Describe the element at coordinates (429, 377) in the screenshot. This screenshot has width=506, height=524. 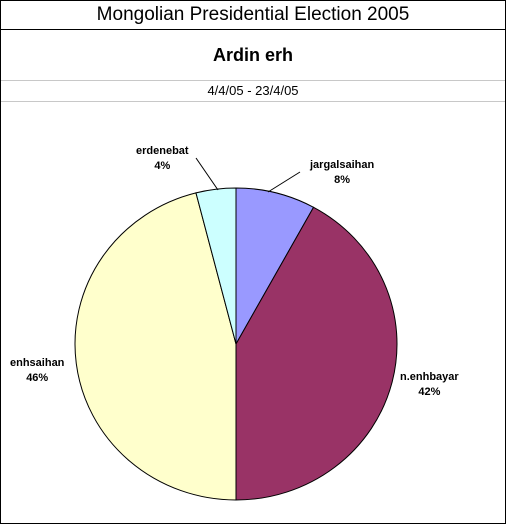
I see `slice-label: n.enhbayar` at that location.